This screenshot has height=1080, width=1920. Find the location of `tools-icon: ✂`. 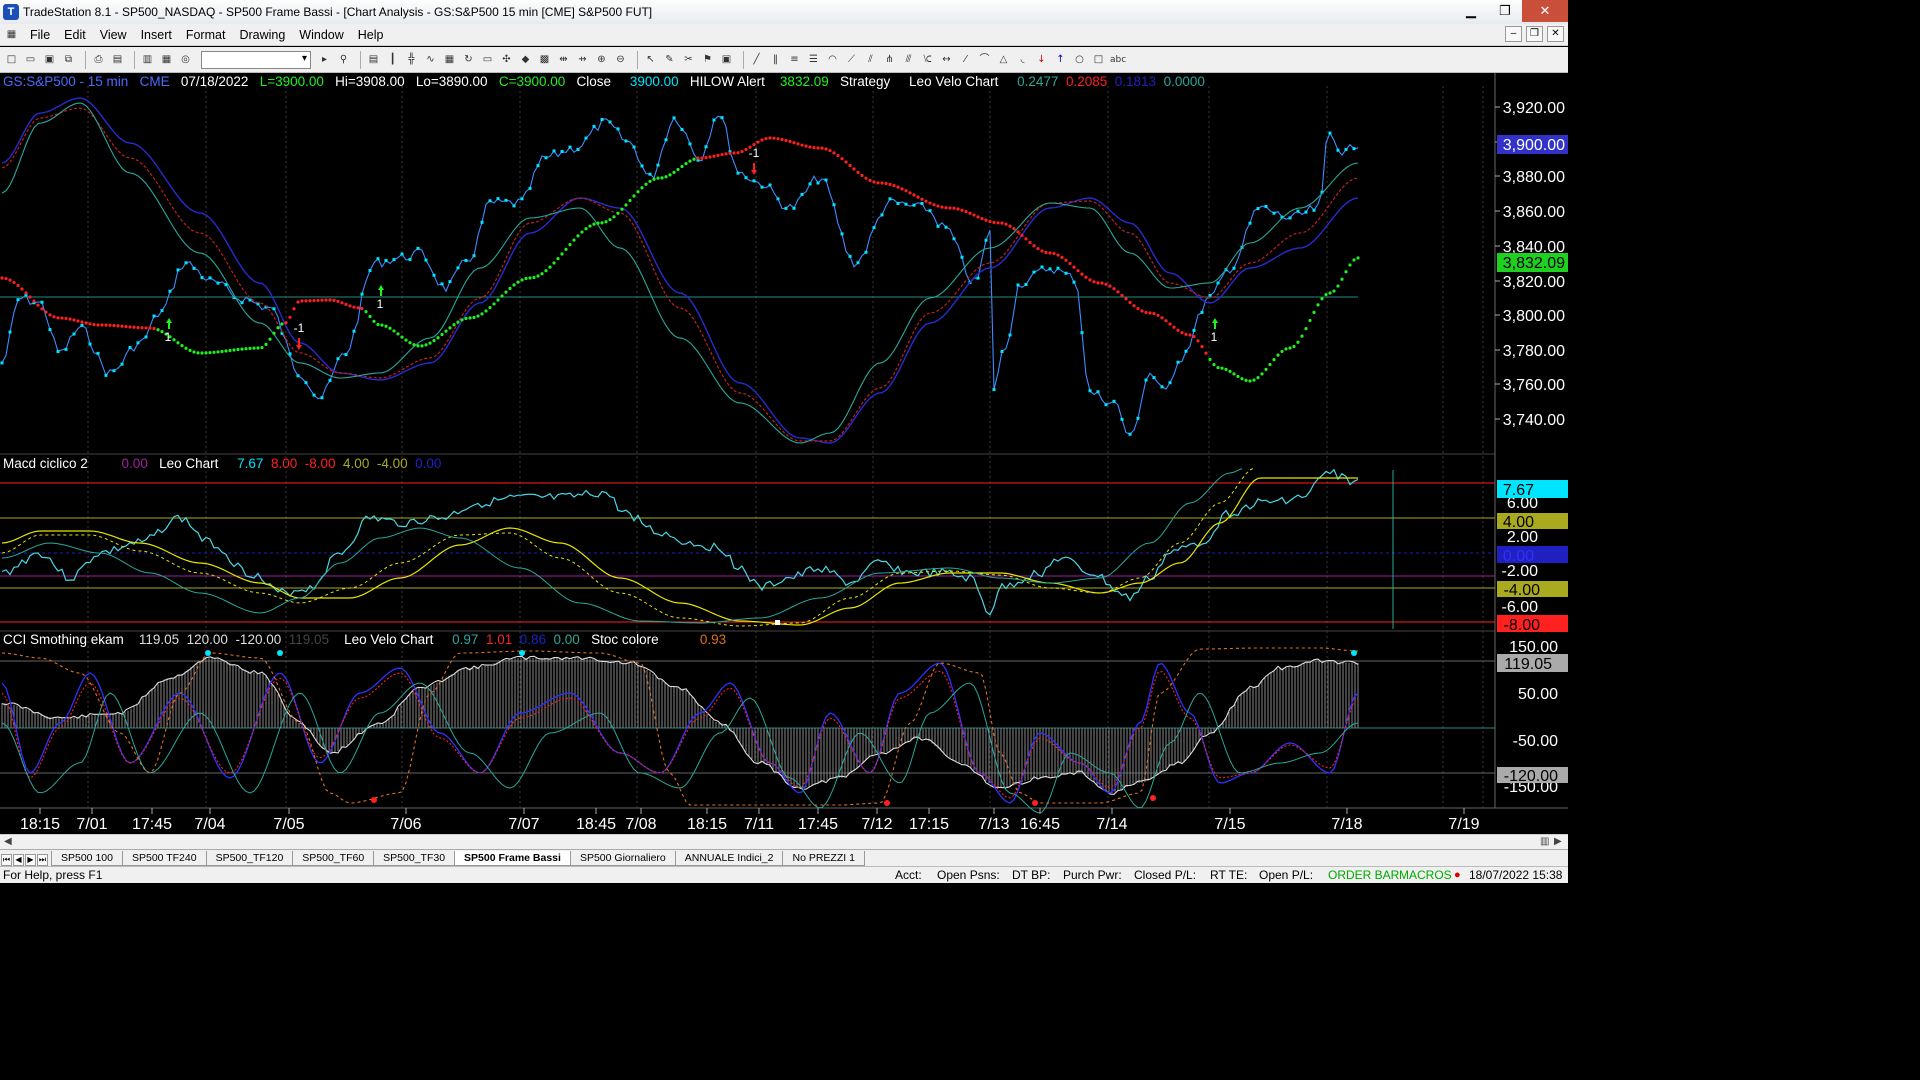

tools-icon: ✂ is located at coordinates (688, 59).